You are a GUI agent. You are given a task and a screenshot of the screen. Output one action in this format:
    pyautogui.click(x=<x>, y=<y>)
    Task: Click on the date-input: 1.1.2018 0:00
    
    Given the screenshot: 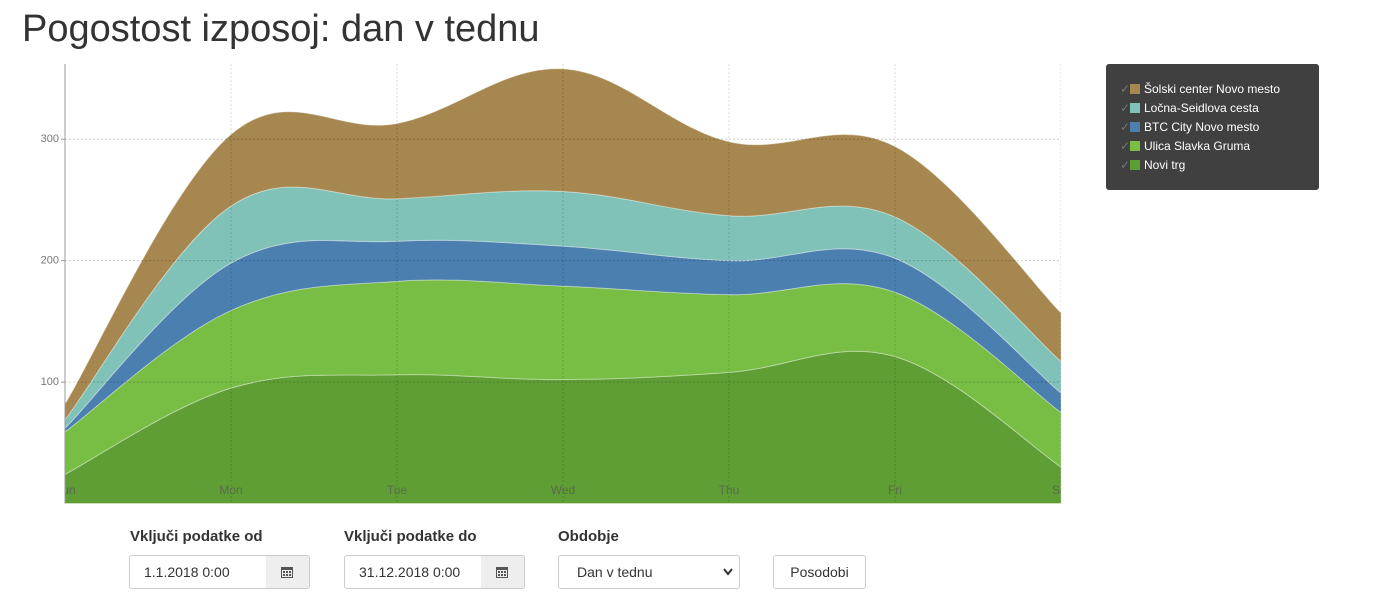 What is the action you would take?
    pyautogui.click(x=198, y=572)
    